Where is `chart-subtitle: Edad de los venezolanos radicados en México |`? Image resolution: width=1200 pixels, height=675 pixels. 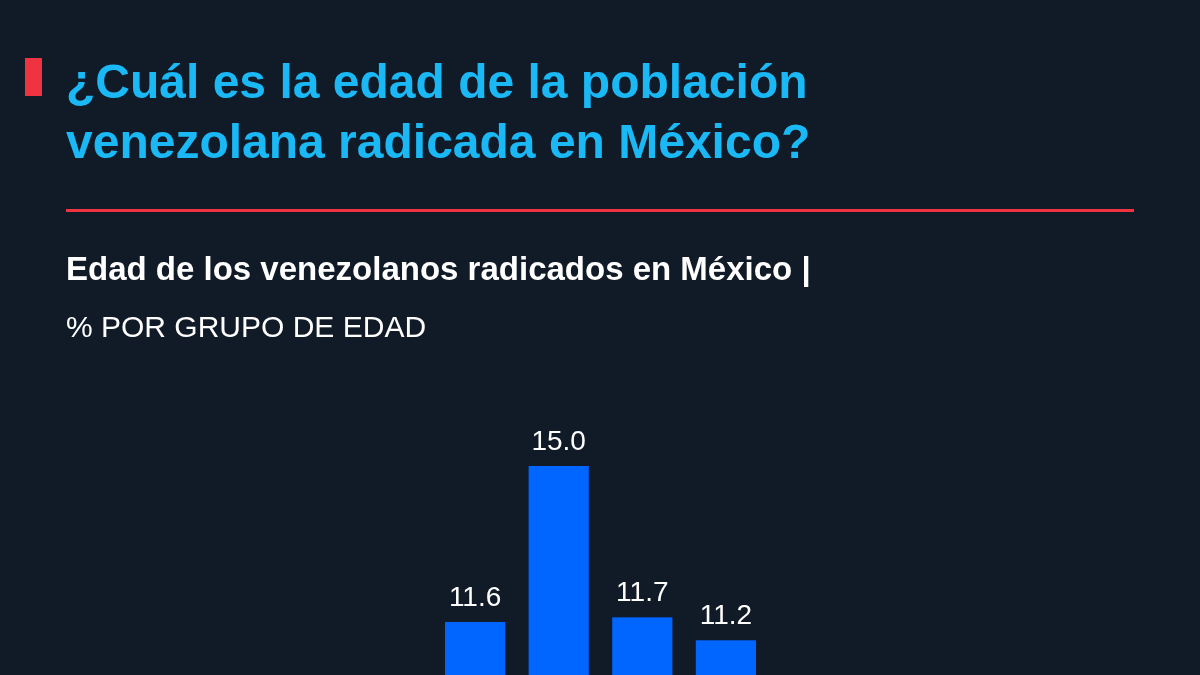
chart-subtitle: Edad de los venezolanos radicados en México | is located at coordinates (438, 268).